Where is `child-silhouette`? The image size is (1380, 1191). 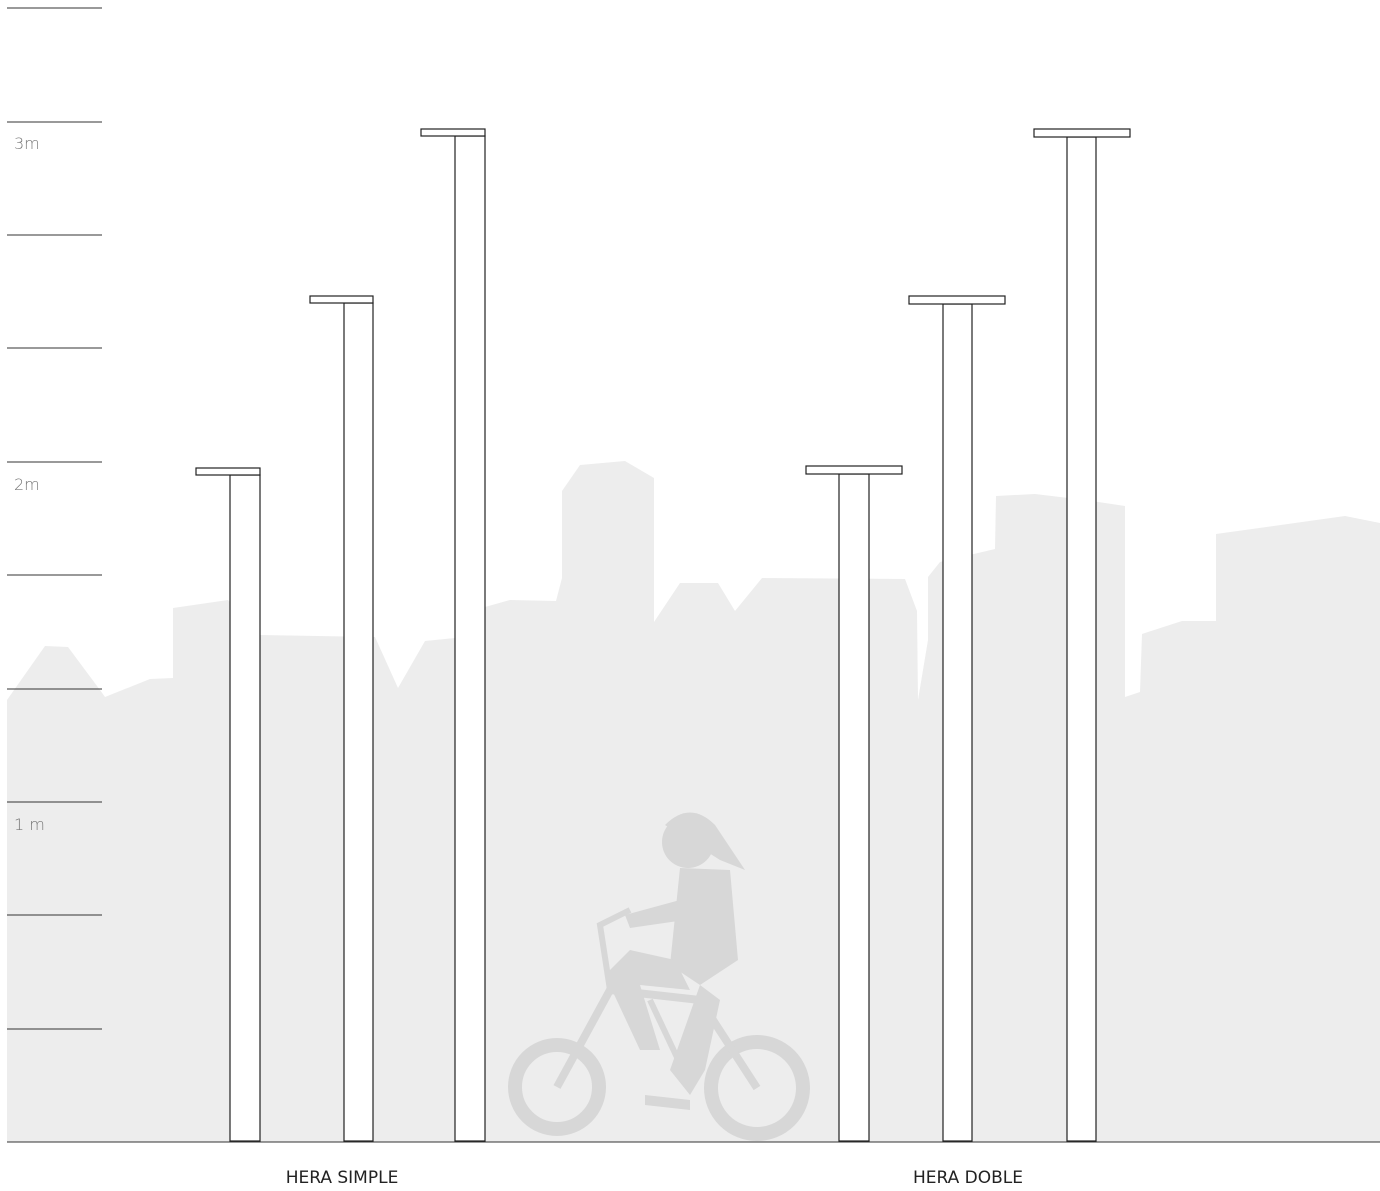 child-silhouette is located at coordinates (659, 976).